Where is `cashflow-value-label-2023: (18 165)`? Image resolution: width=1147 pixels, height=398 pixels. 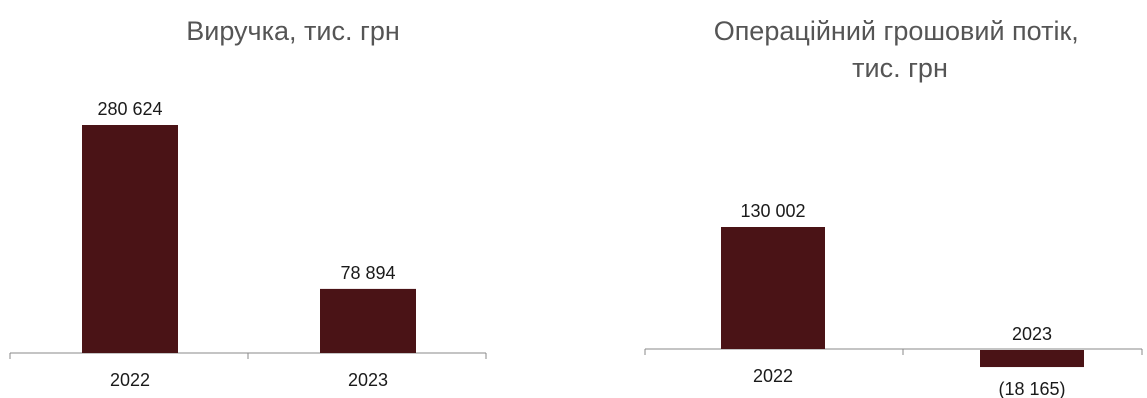
cashflow-value-label-2023: (18 165) is located at coordinates (1031, 388).